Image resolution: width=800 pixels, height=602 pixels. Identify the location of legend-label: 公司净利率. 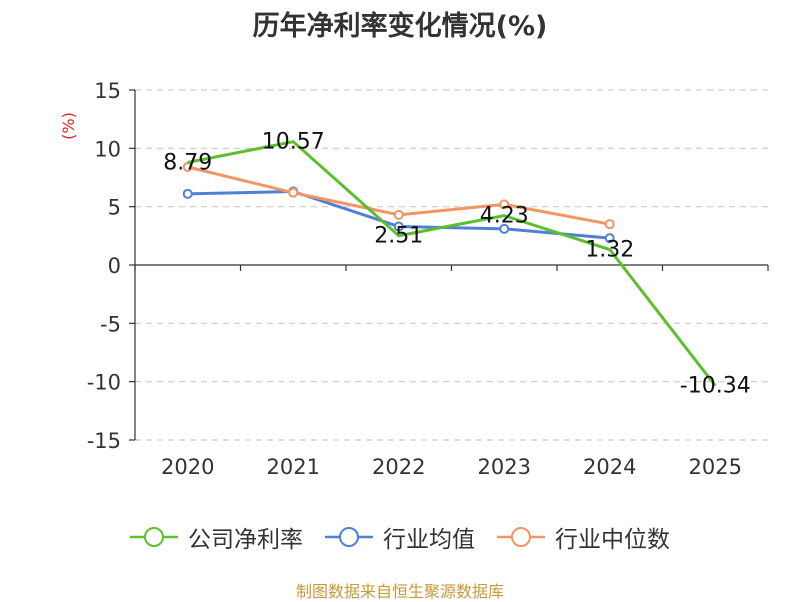
(245, 540).